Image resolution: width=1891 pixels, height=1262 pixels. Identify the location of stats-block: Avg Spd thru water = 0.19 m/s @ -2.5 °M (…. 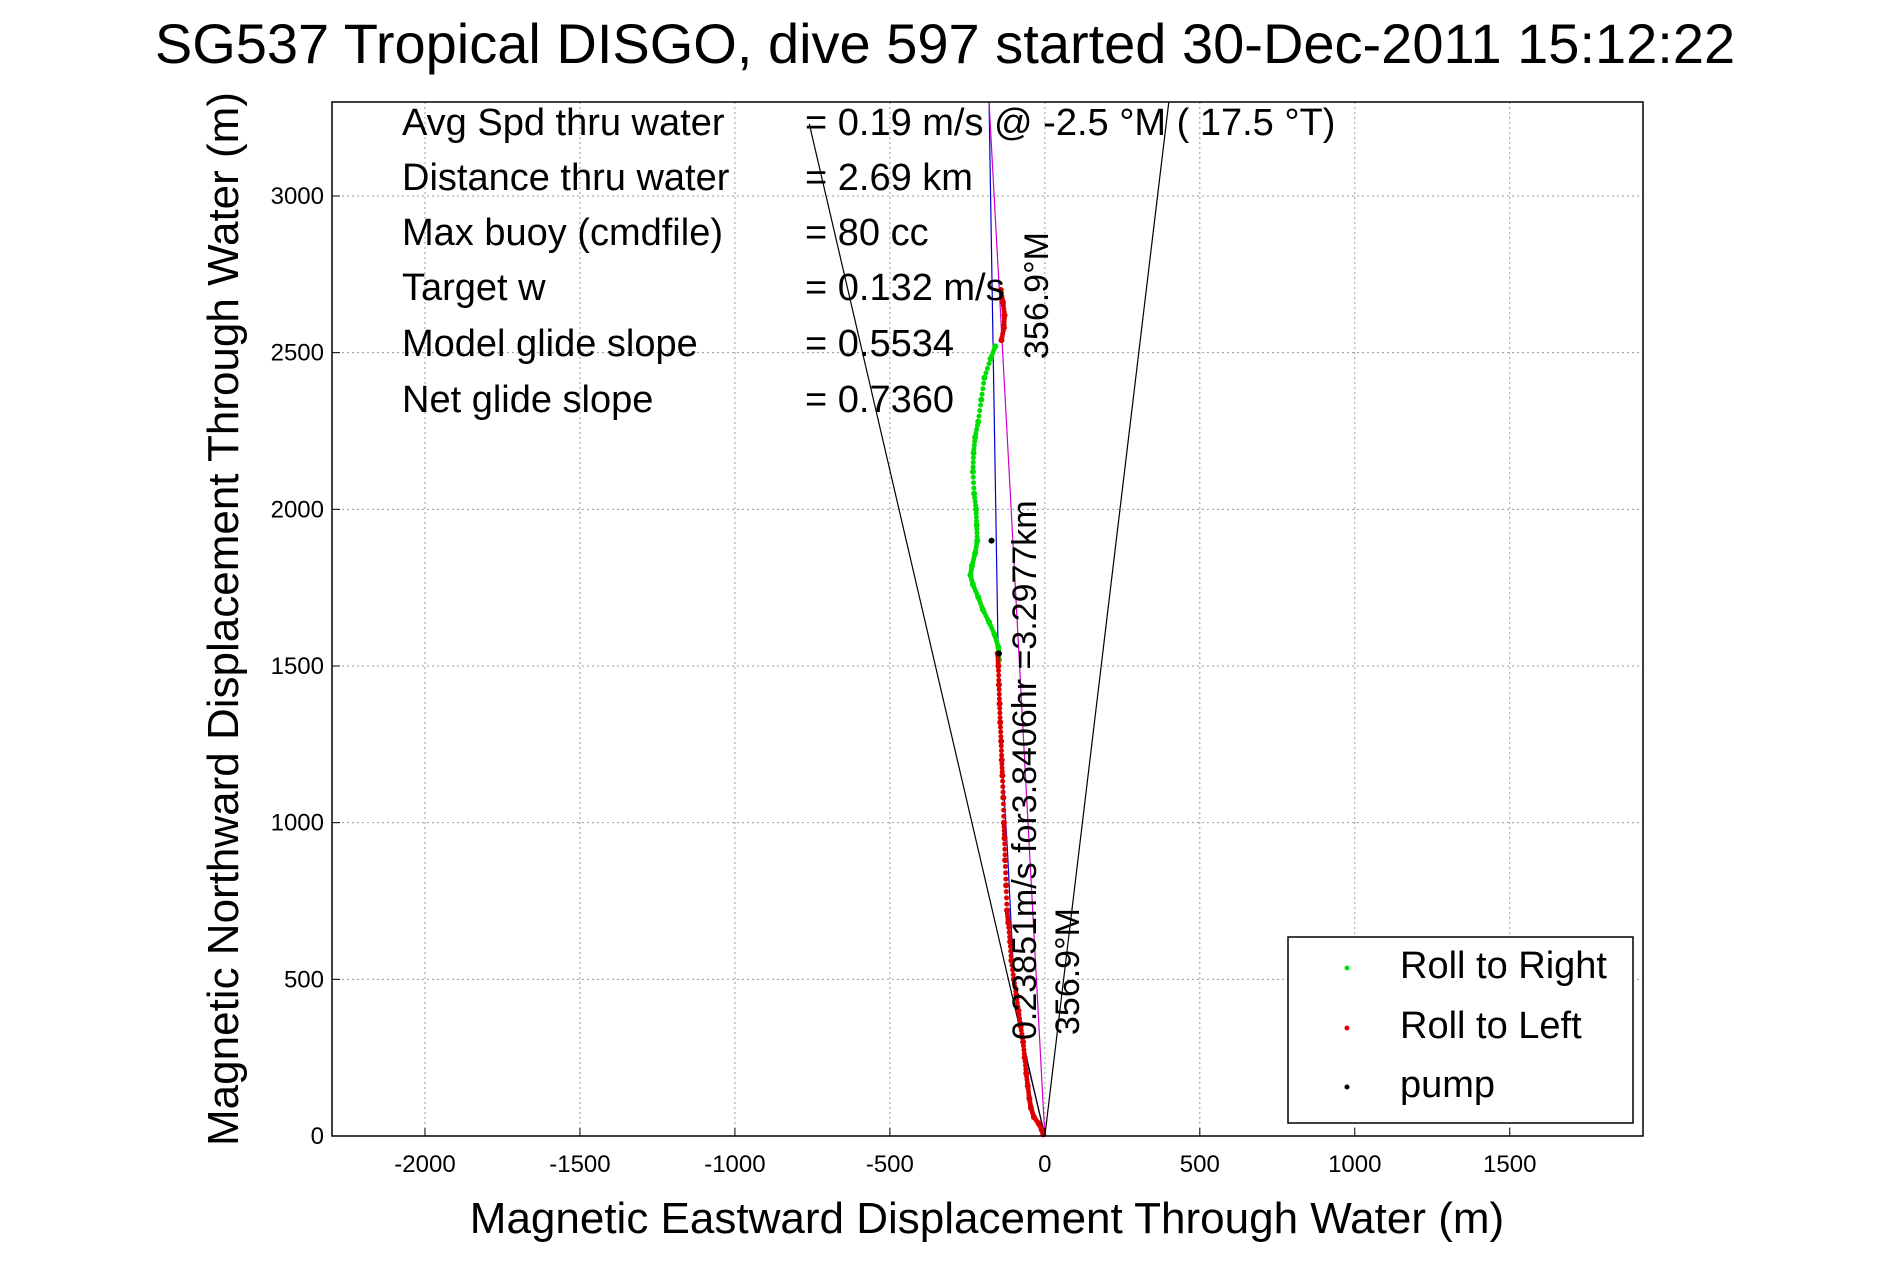
(868, 261).